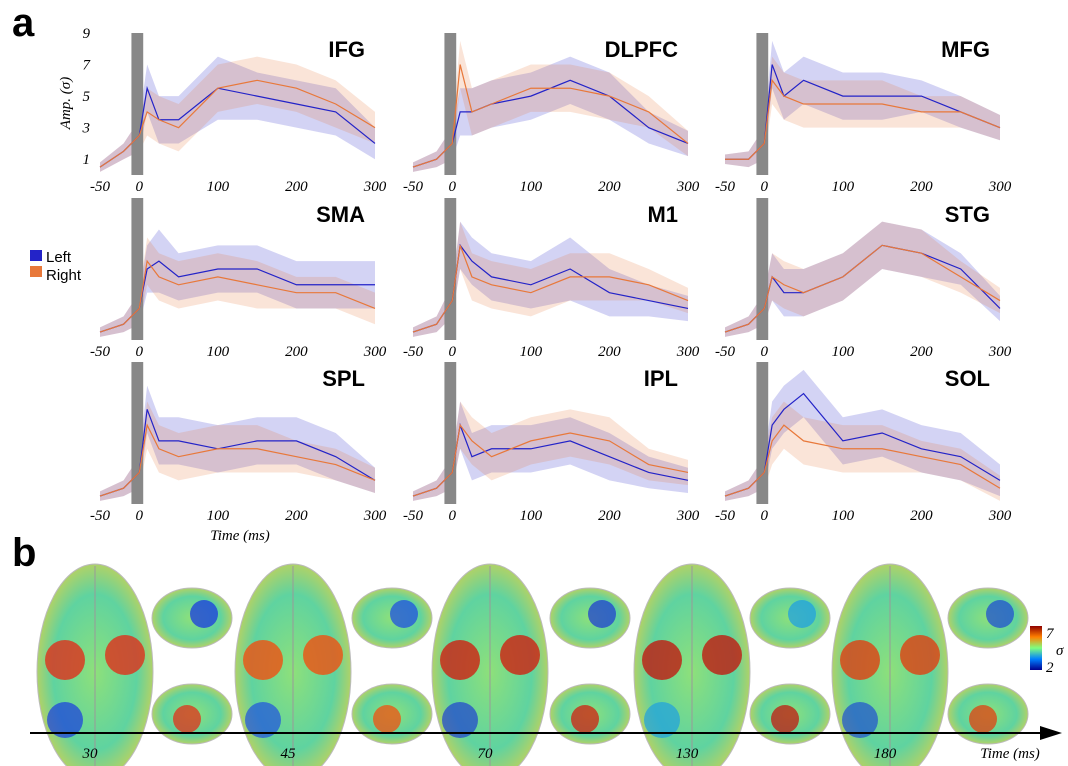  Describe the element at coordinates (87, 97) in the screenshot. I see `y-tick-label: 5` at that location.